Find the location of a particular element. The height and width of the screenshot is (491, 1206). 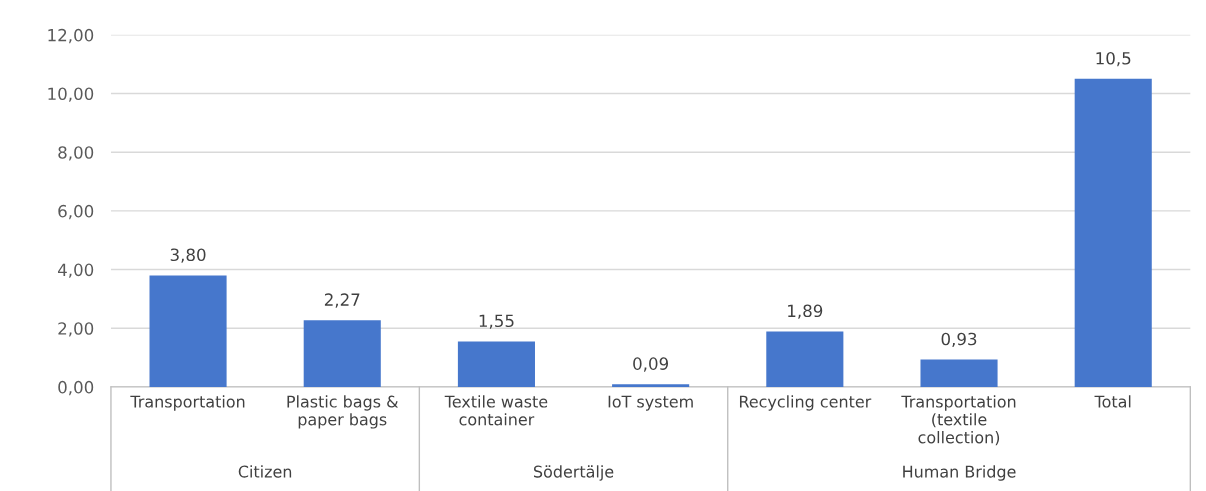

text: Human Bridge is located at coordinates (959, 473).